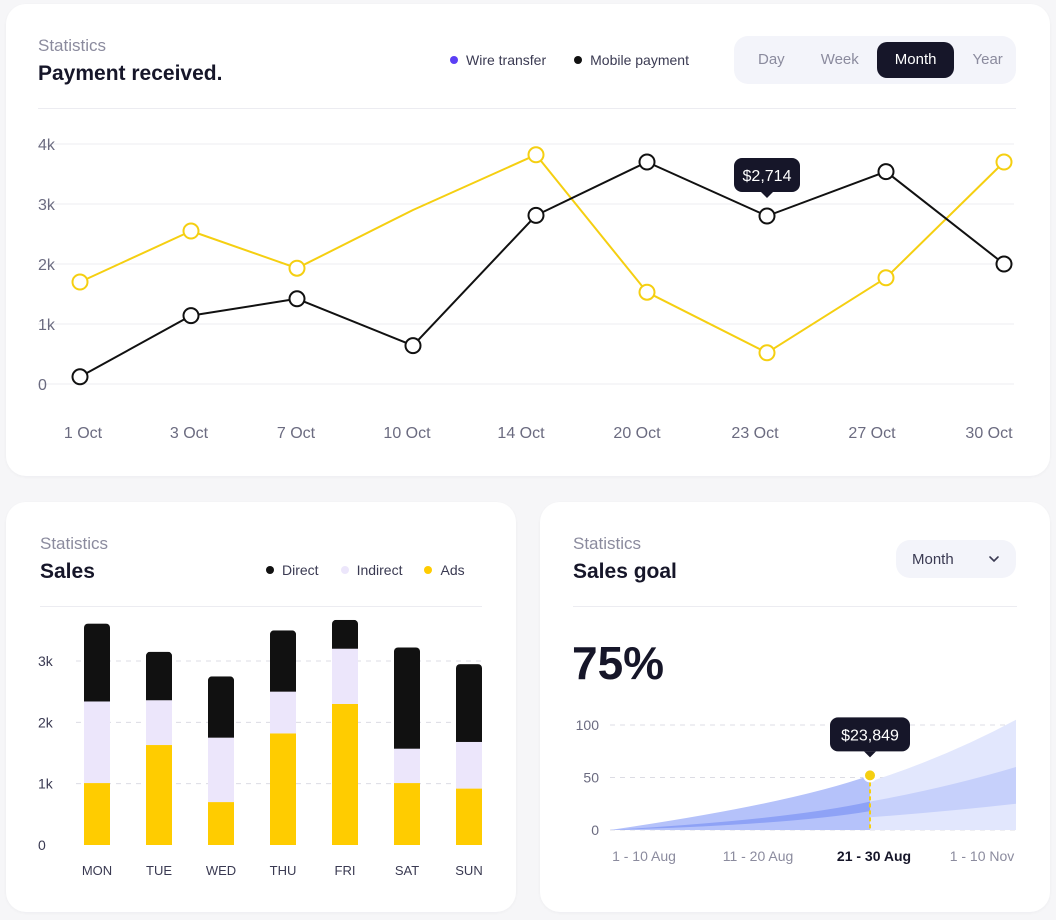 The height and width of the screenshot is (920, 1056). Describe the element at coordinates (870, 754) in the screenshot. I see `tooltip-pointer` at that location.